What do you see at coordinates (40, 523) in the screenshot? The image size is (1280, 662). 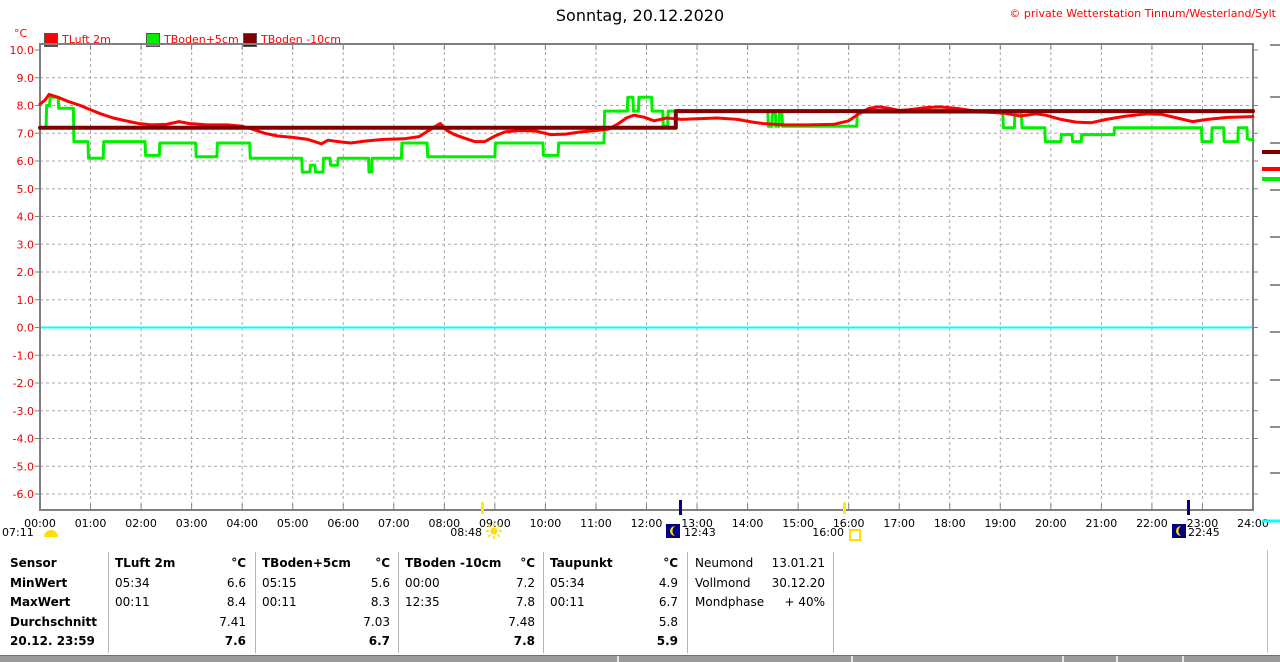 I see `x-axis-tick-label: 00:00` at bounding box center [40, 523].